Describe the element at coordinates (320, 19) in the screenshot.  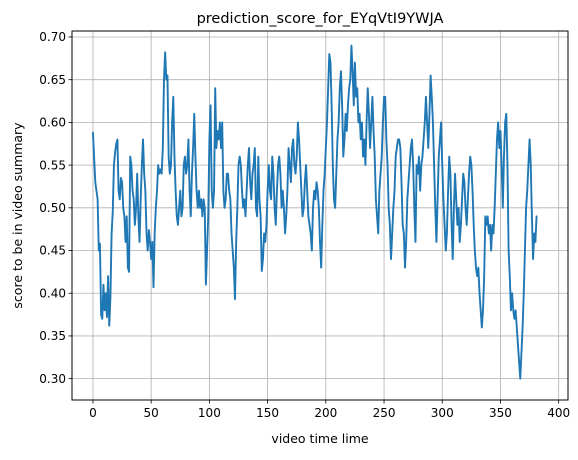
I see `chart-title: prediction_score_for_EYqVtI9YWJA` at that location.